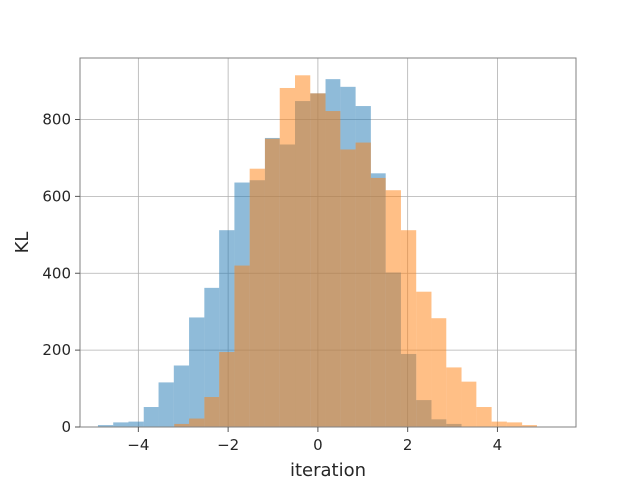  I want to click on y-tick-label: 600, so click(56, 196).